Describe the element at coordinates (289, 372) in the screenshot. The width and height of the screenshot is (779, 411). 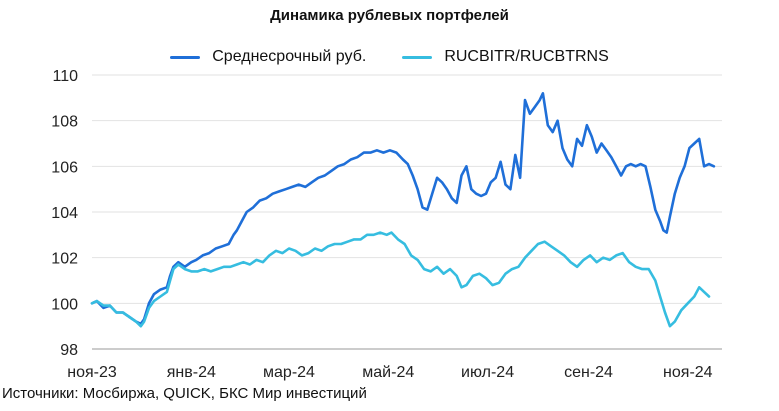
I see `x-tick-label: мар-24` at that location.